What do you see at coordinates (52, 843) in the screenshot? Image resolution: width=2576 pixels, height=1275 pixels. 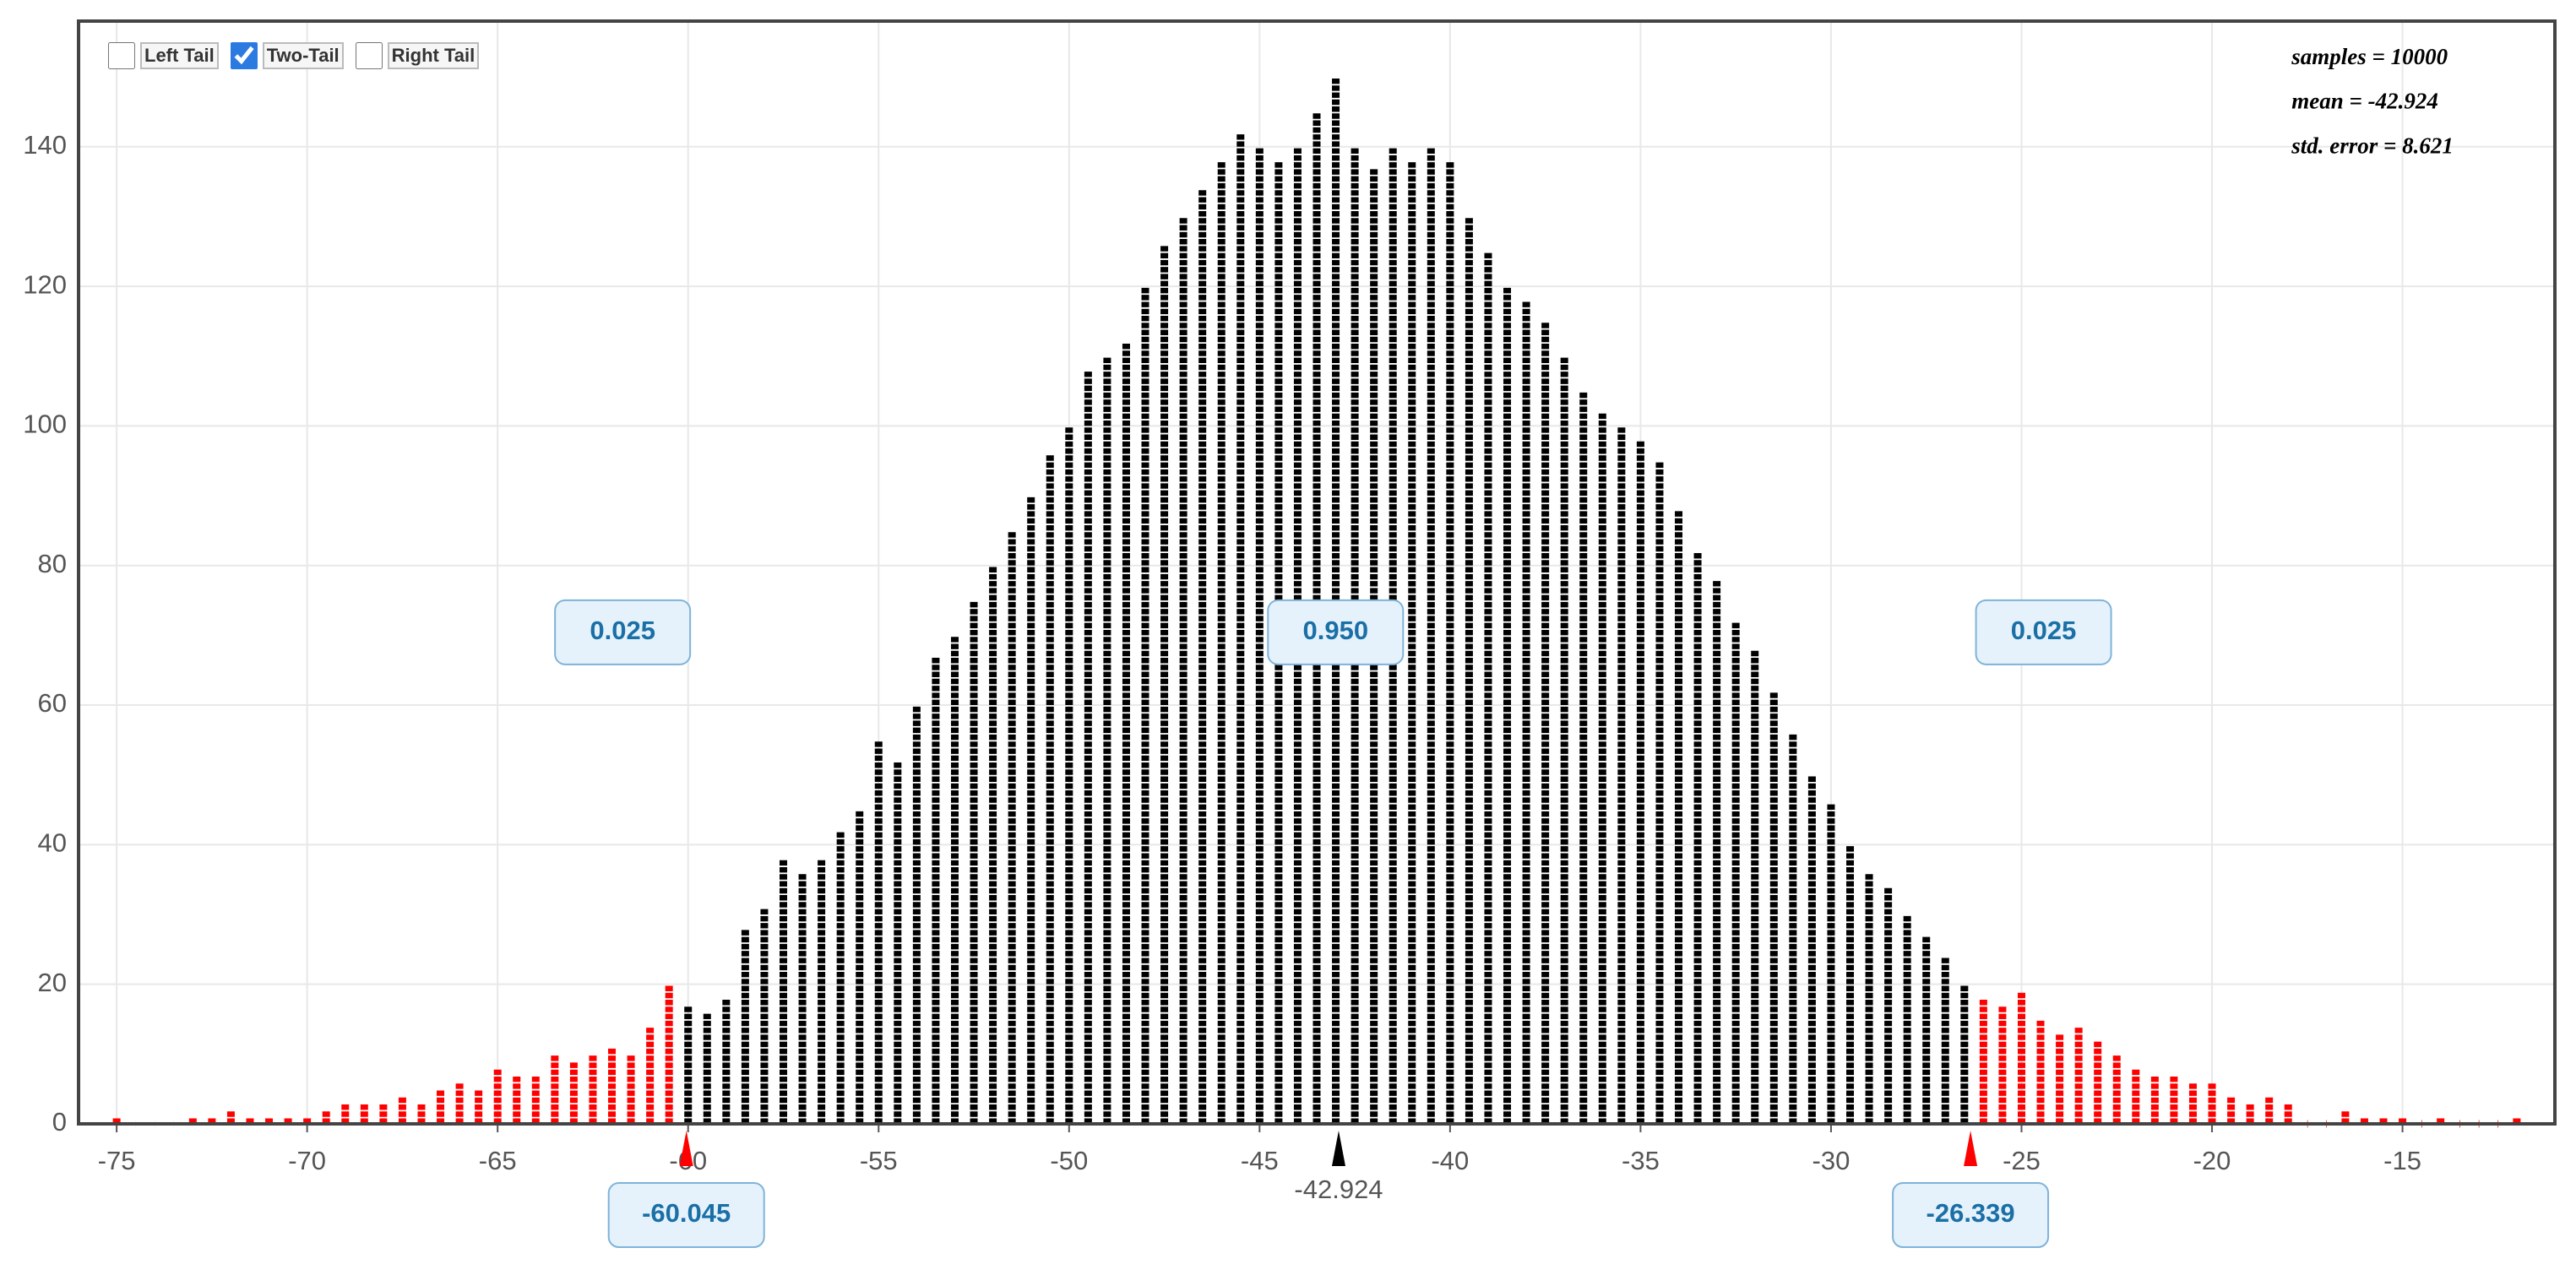 I see `y-tick-label: 40` at bounding box center [52, 843].